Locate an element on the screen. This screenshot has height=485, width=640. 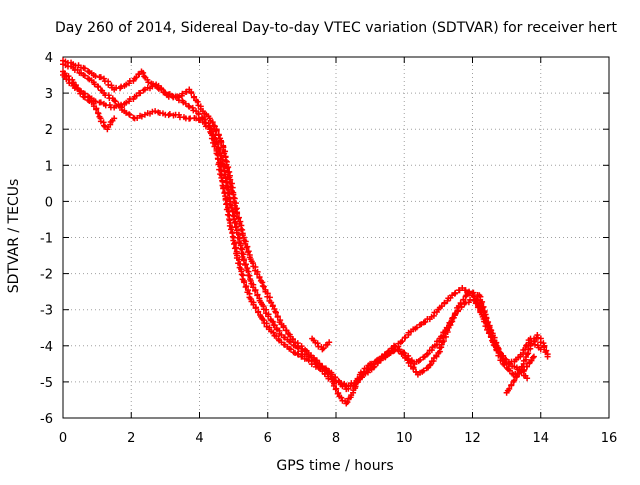
x-tick-label: 6 is located at coordinates (268, 438).